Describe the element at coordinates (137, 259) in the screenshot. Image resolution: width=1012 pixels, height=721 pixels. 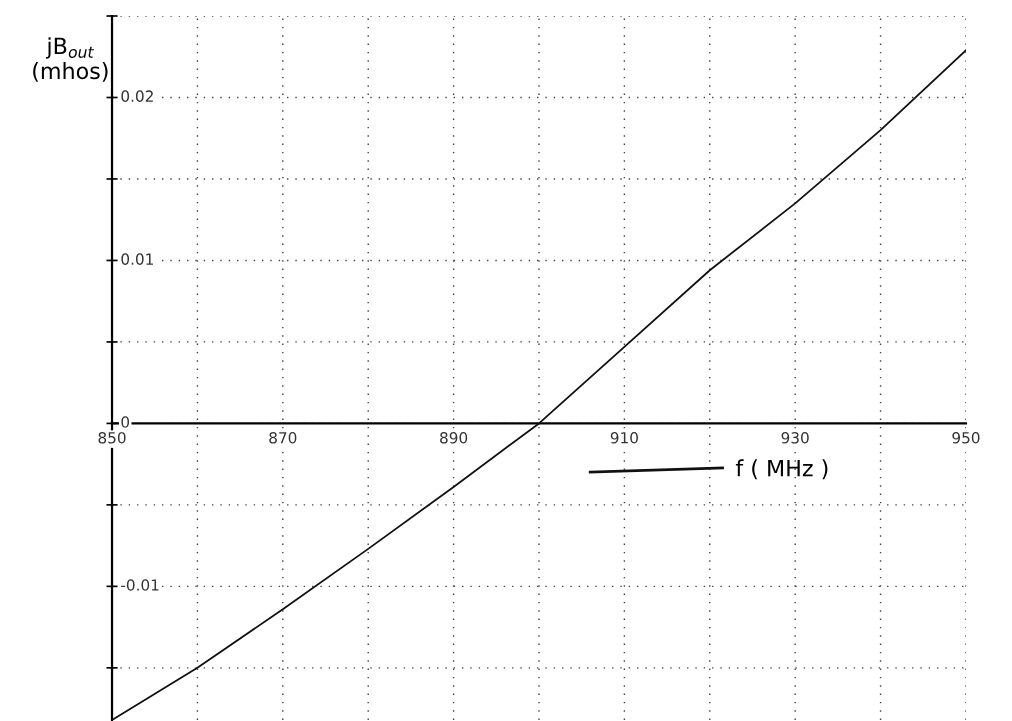
I see `y-tick-label: 0.01` at that location.